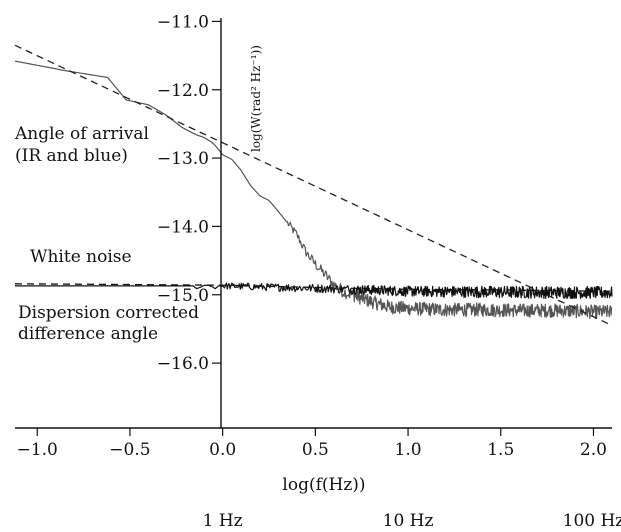  What do you see at coordinates (183, 296) in the screenshot?
I see `y-tick-label: −15.0` at bounding box center [183, 296].